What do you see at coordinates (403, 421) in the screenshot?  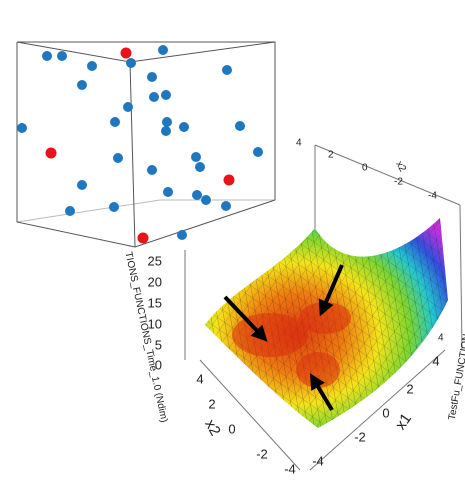 I see `axis-label: x1` at bounding box center [403, 421].